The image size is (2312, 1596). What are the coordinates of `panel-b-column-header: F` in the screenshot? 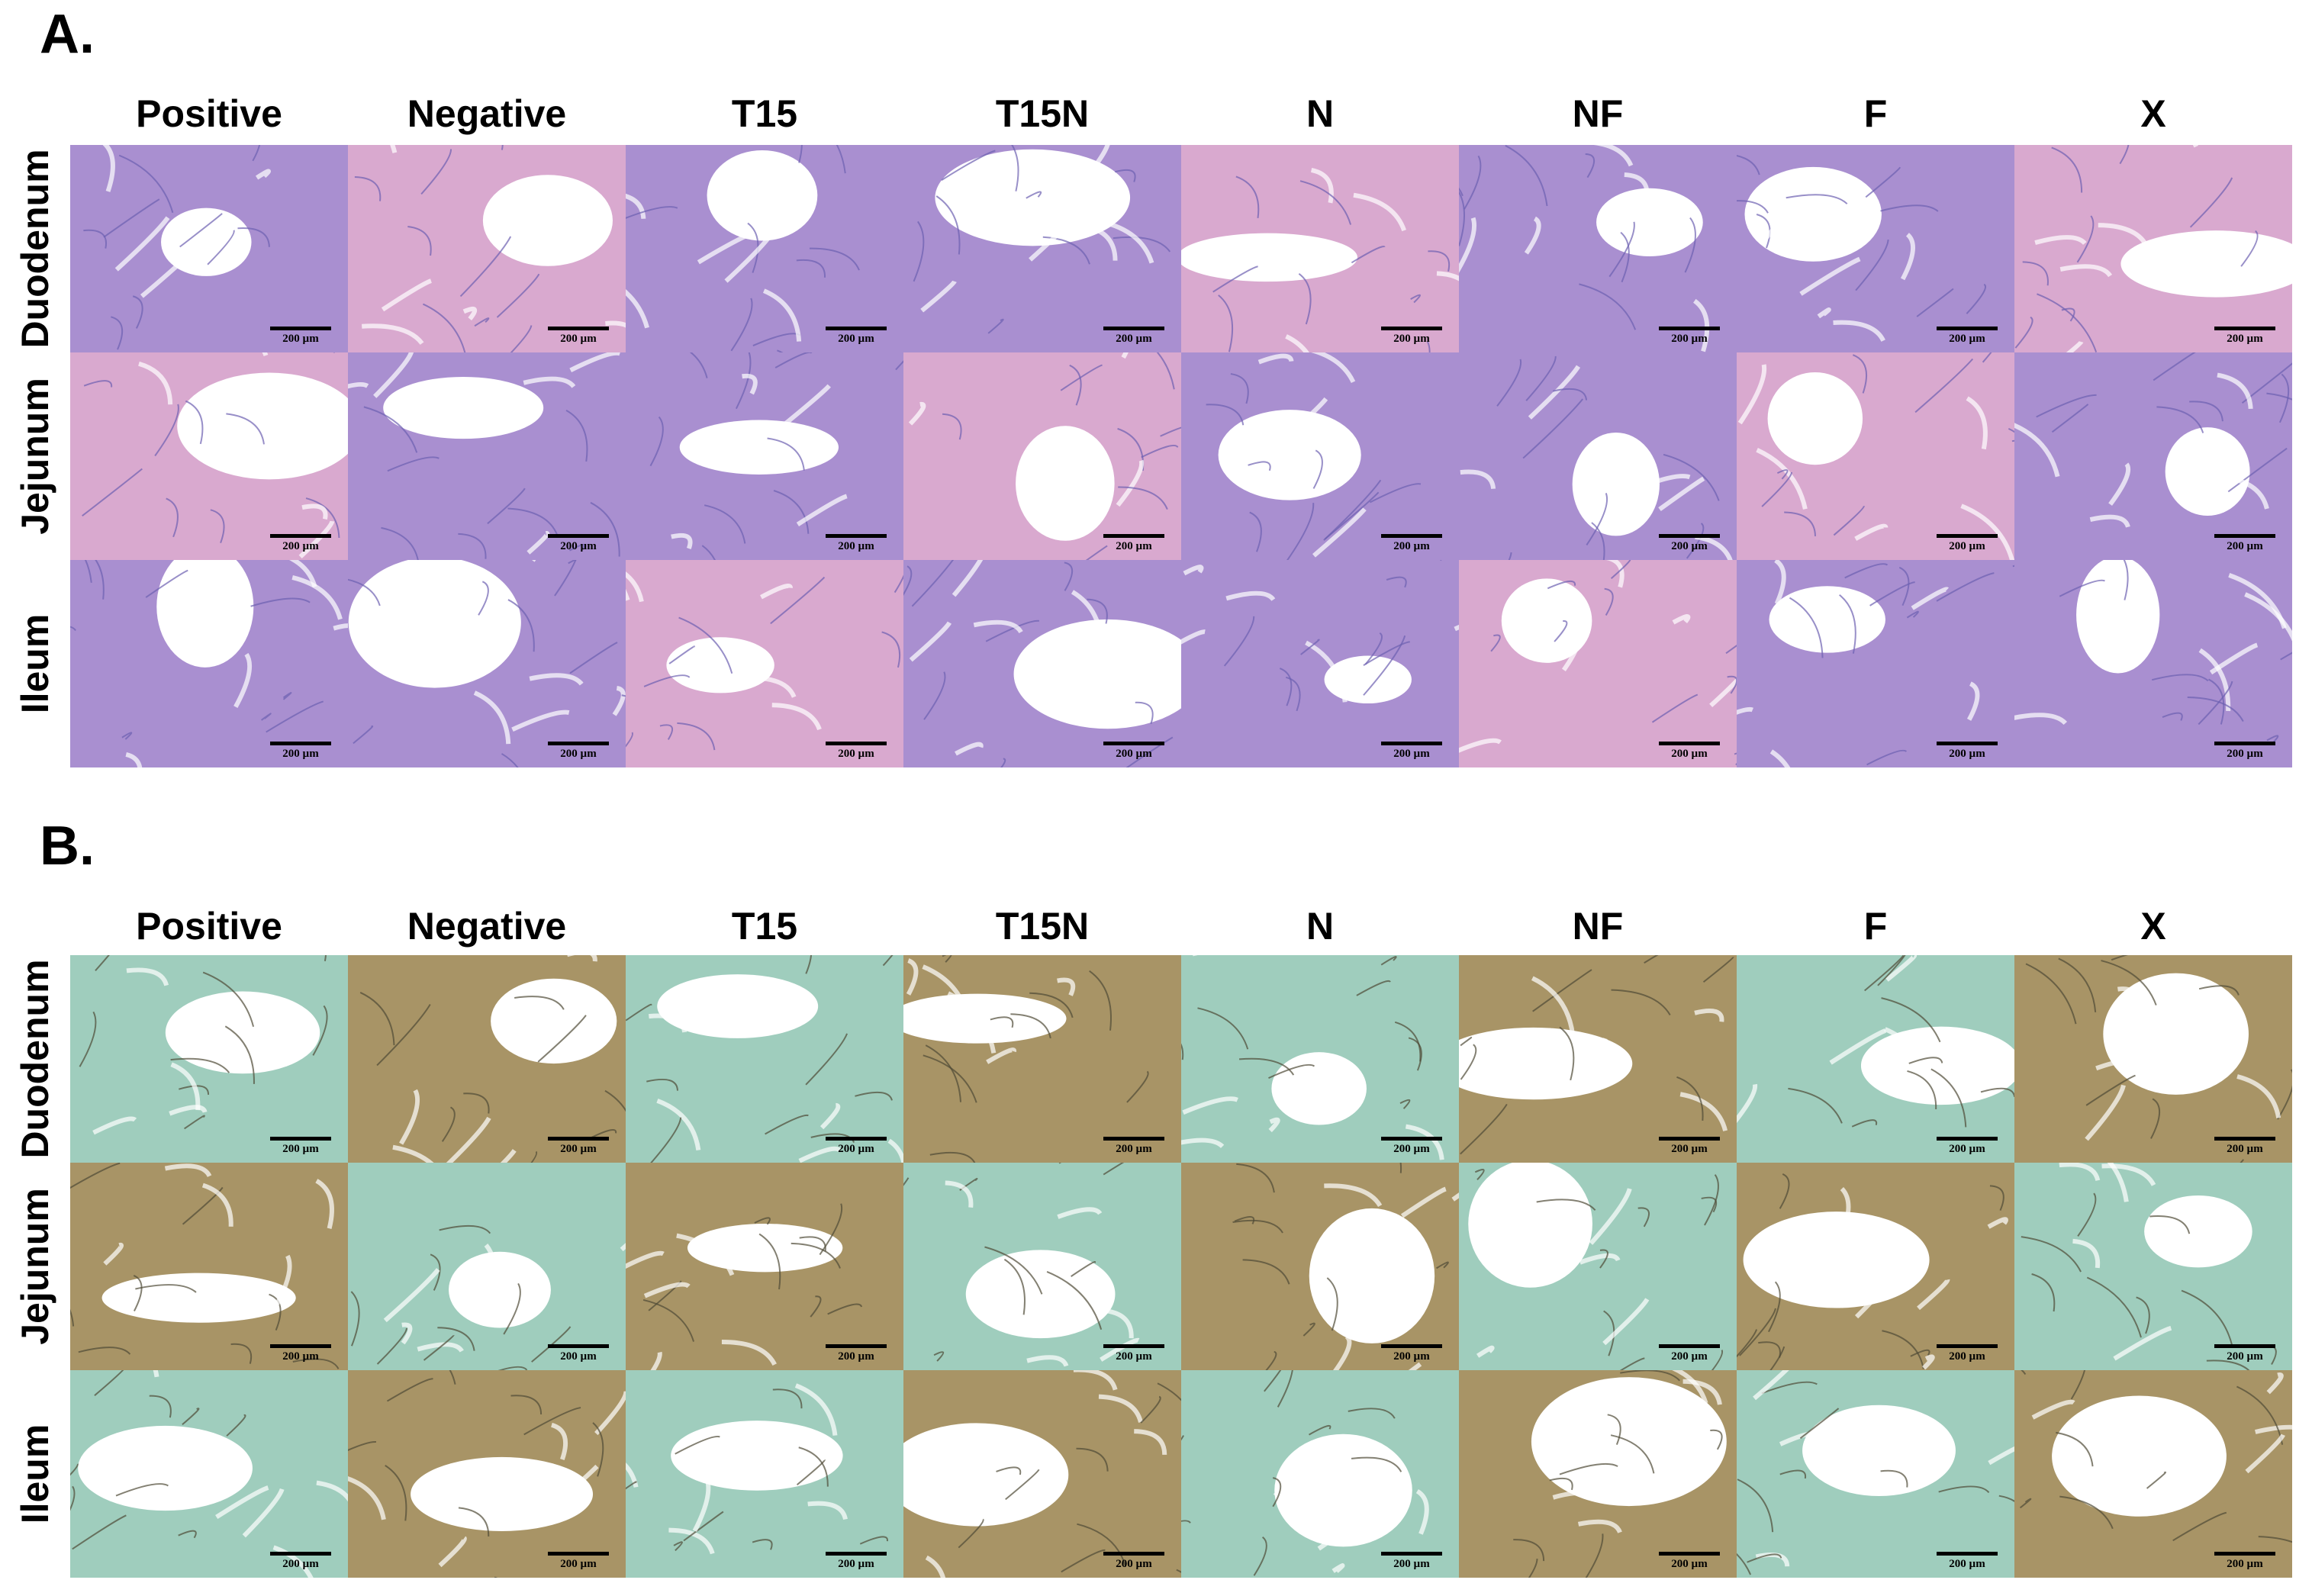 It's located at (1875, 926).